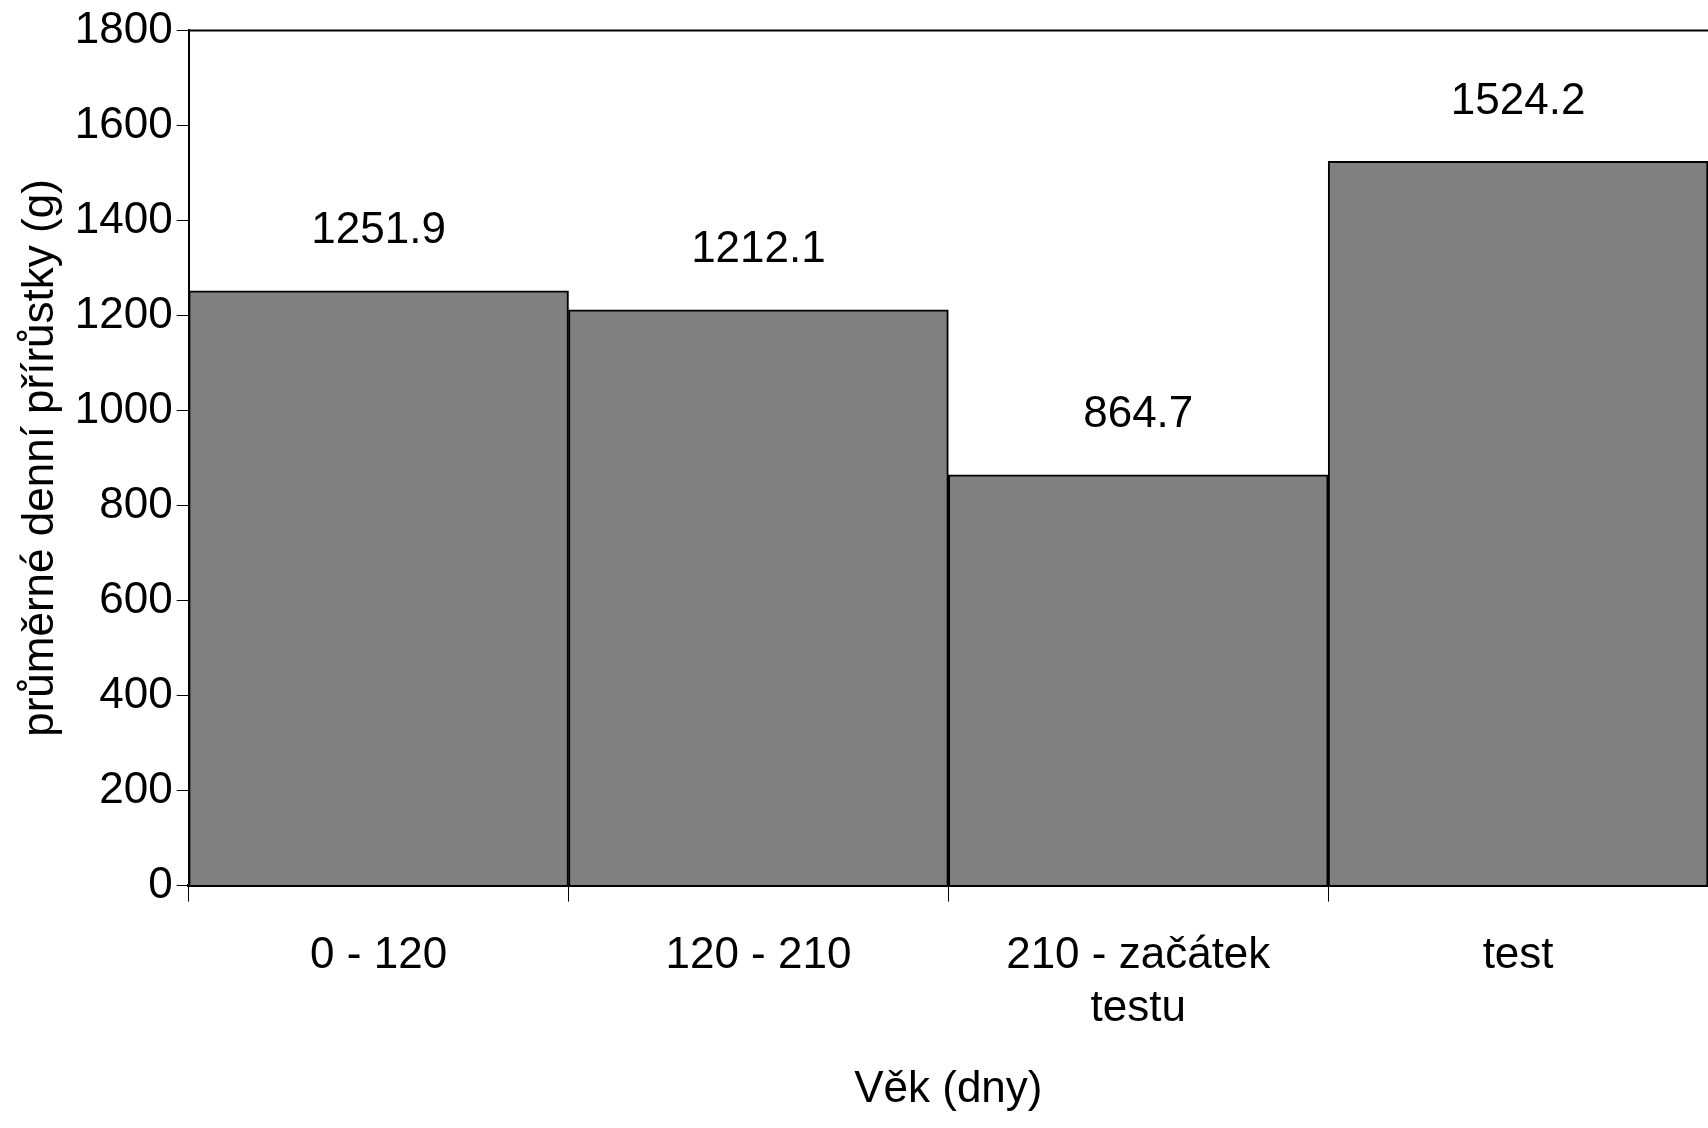 The width and height of the screenshot is (1708, 1128). Describe the element at coordinates (160, 882) in the screenshot. I see `y-tick-label: 0` at that location.